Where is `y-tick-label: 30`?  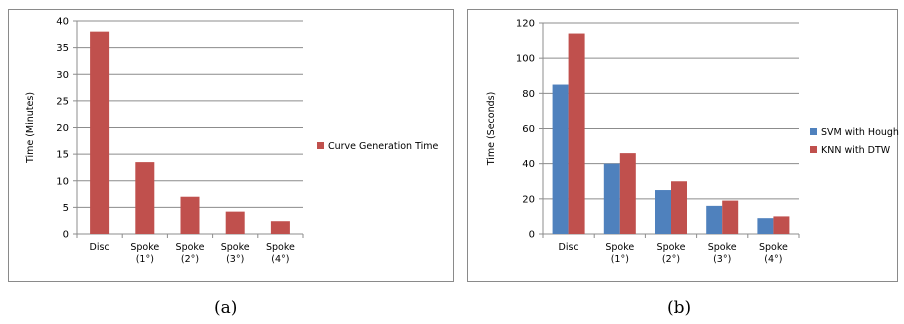
y-tick-label: 30 is located at coordinates (62, 75).